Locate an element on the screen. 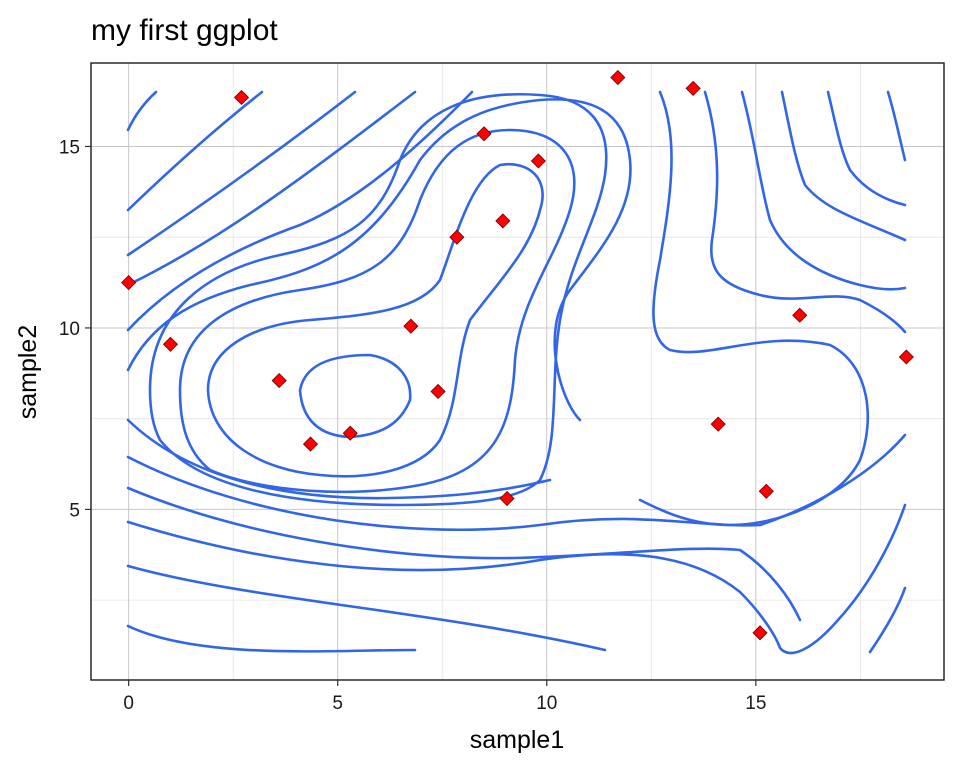 This screenshot has height=768, width=960. x-axis-ticks: 0 5 10 15 is located at coordinates (444, 697).